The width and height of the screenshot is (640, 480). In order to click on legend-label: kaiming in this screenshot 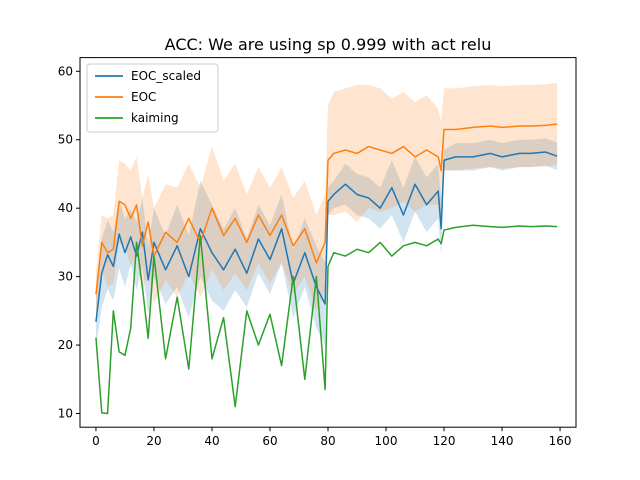, I will do `click(155, 118)`.